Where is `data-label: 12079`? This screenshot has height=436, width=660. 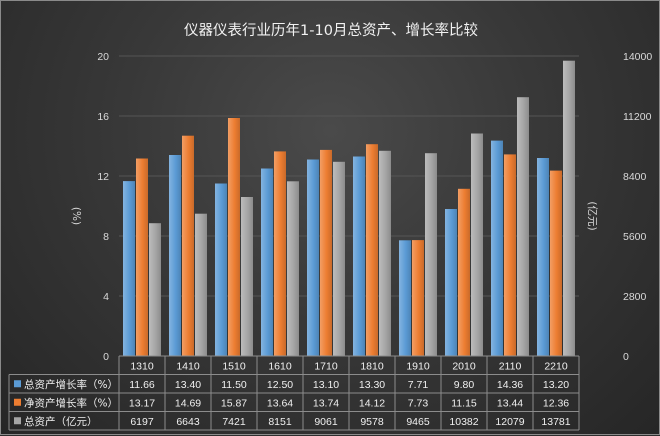
data-label: 12079 is located at coordinates (509, 422).